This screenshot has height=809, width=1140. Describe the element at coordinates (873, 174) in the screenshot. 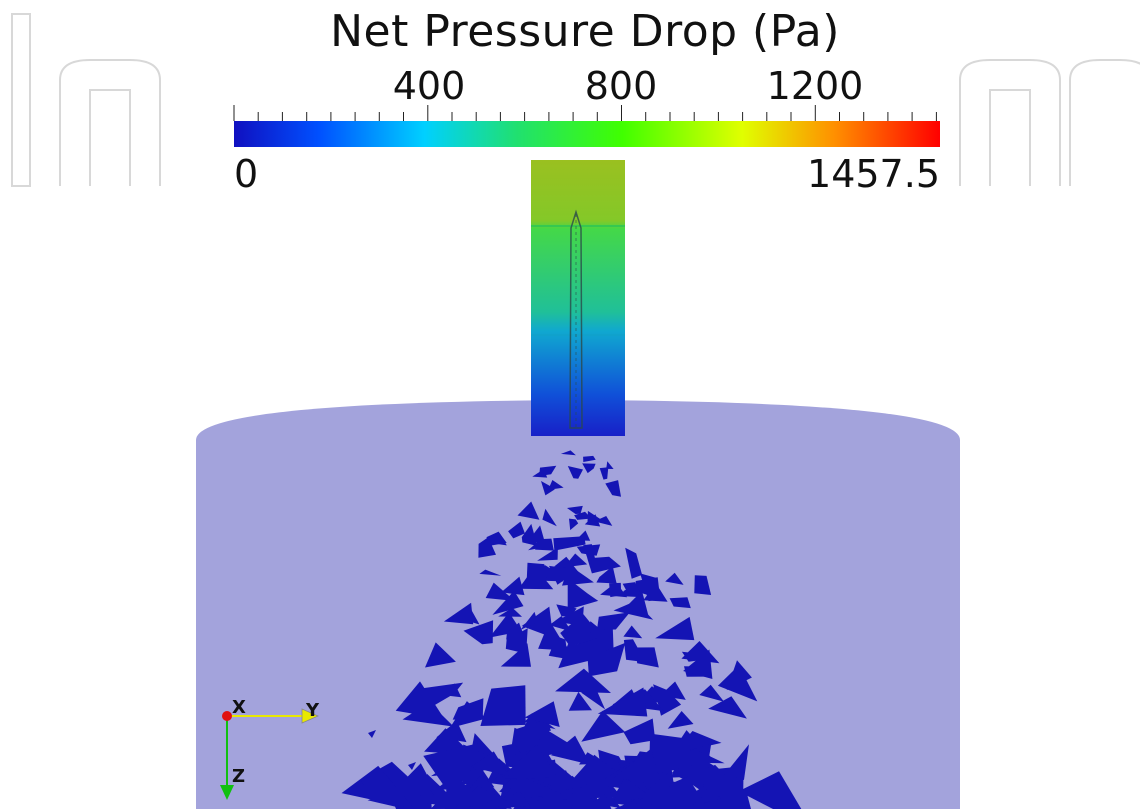

I see `colorbar-max-label: 1457.5` at that location.